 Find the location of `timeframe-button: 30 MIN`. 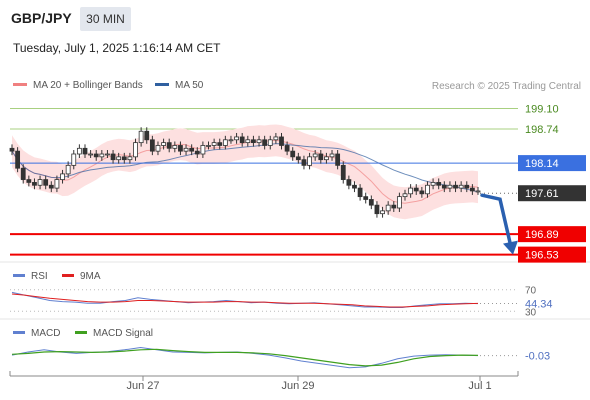

timeframe-button: 30 MIN is located at coordinates (105, 19).